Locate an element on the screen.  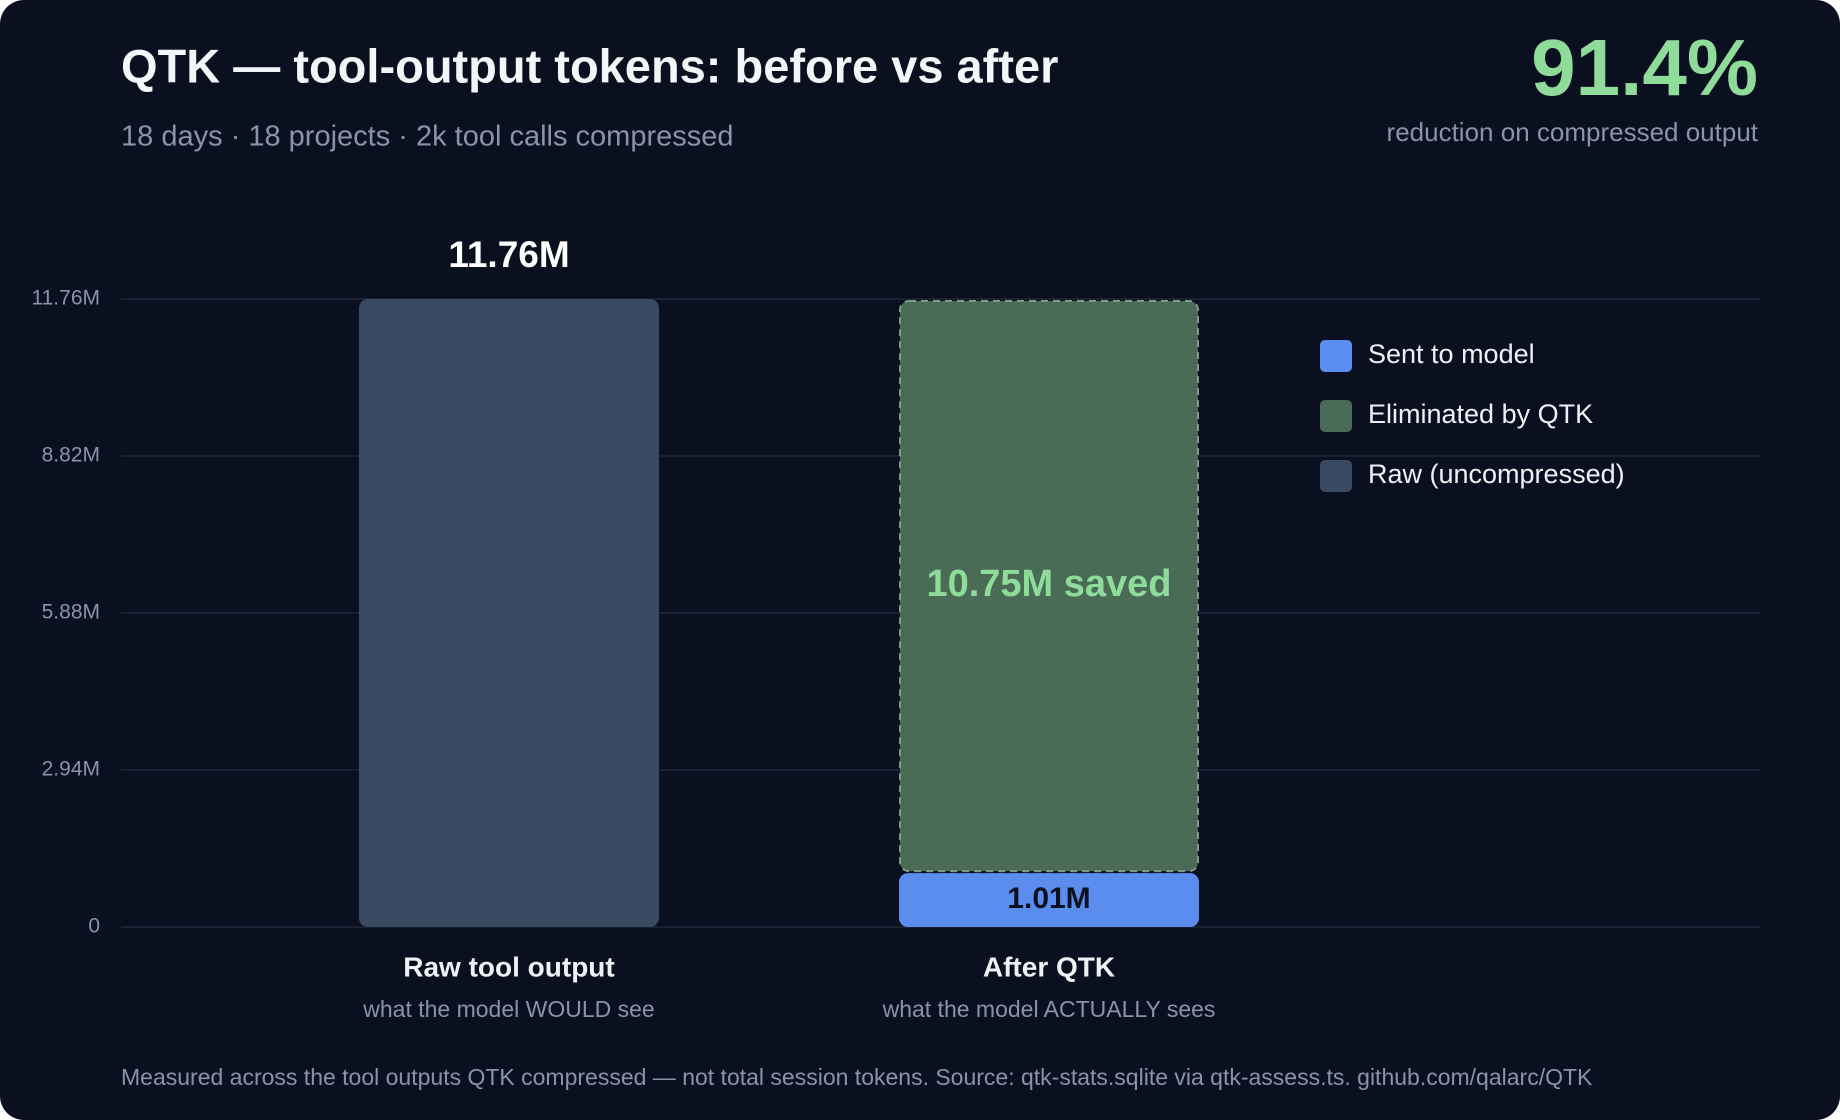
x-tick-label: After QTK is located at coordinates (1049, 966).